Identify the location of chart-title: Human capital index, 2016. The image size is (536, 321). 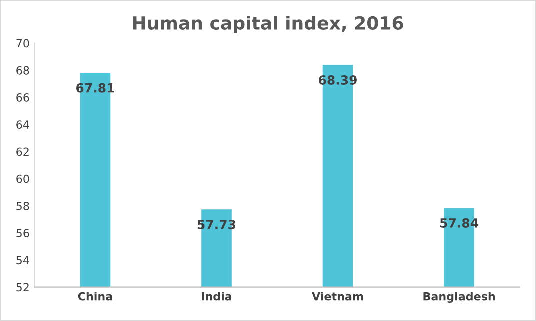
(268, 25).